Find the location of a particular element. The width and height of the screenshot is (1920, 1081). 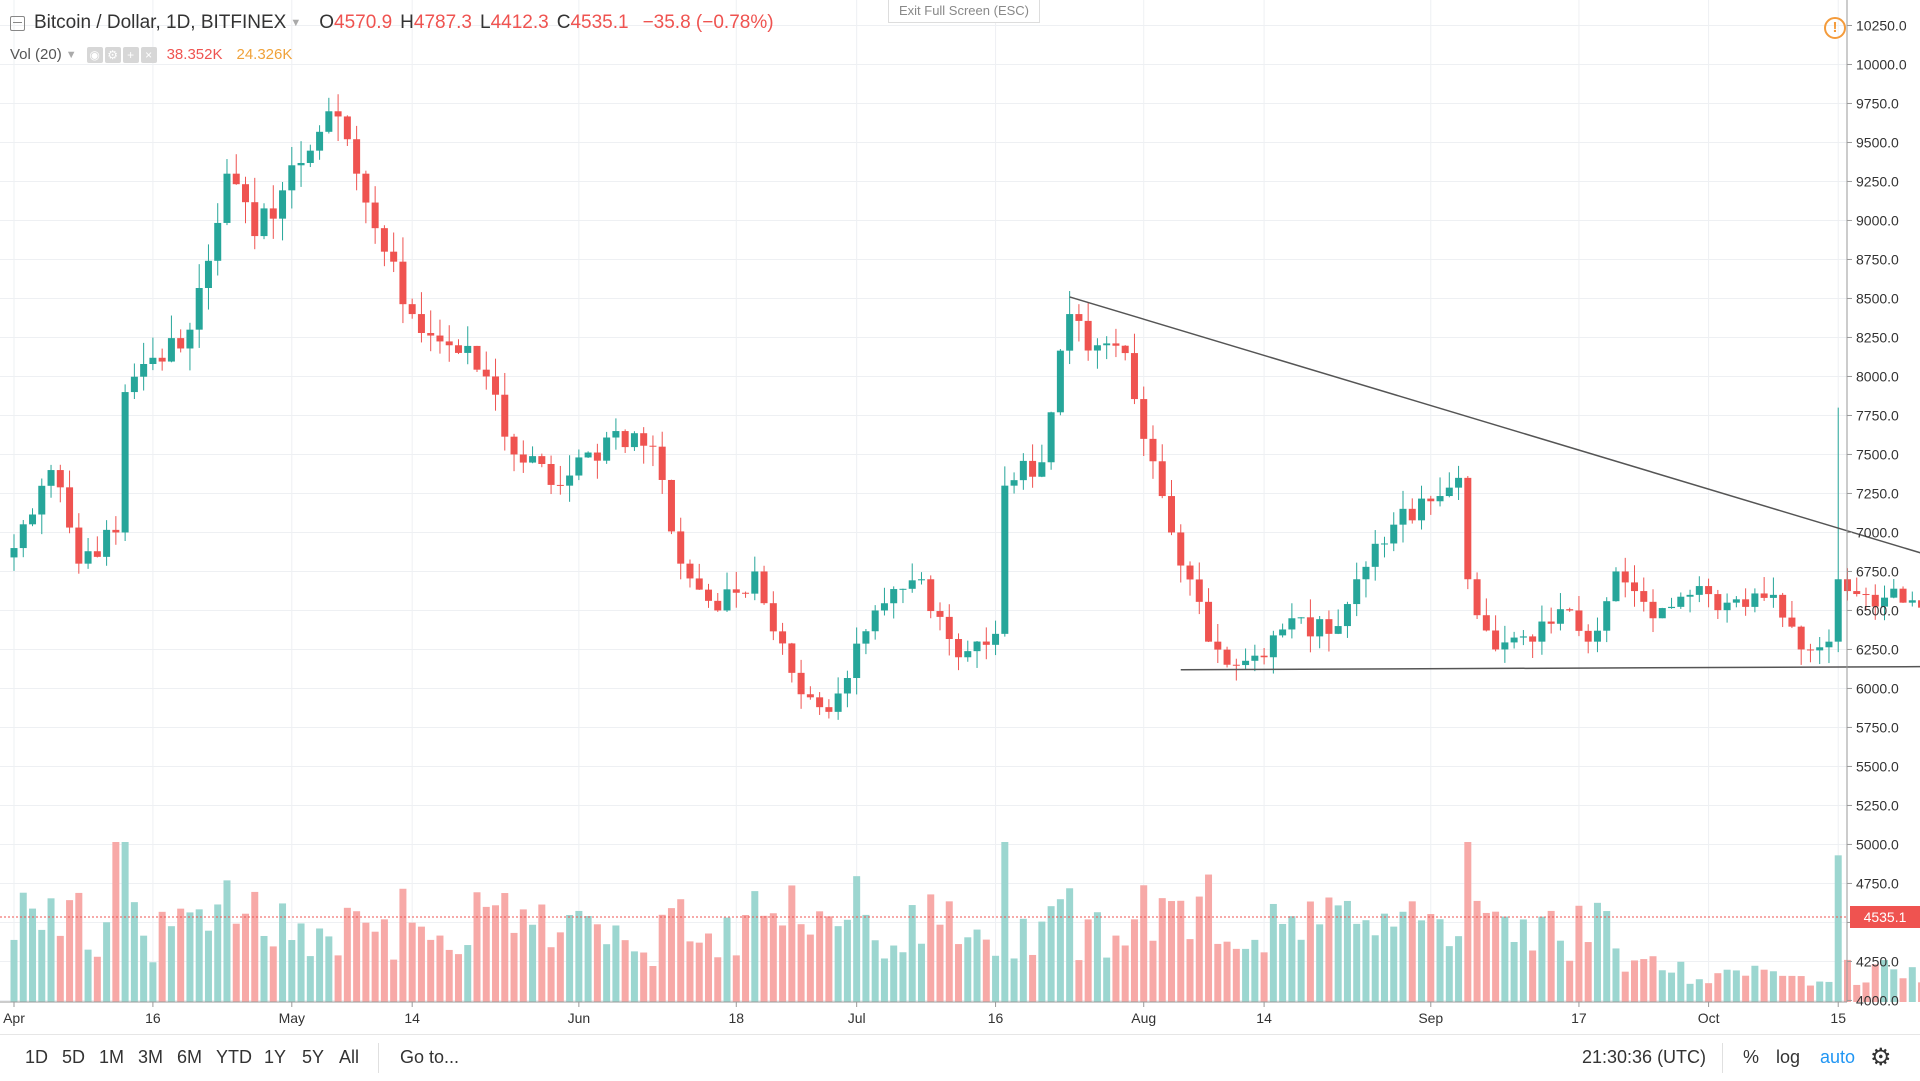

interval-3m: 3M is located at coordinates (150, 1057).